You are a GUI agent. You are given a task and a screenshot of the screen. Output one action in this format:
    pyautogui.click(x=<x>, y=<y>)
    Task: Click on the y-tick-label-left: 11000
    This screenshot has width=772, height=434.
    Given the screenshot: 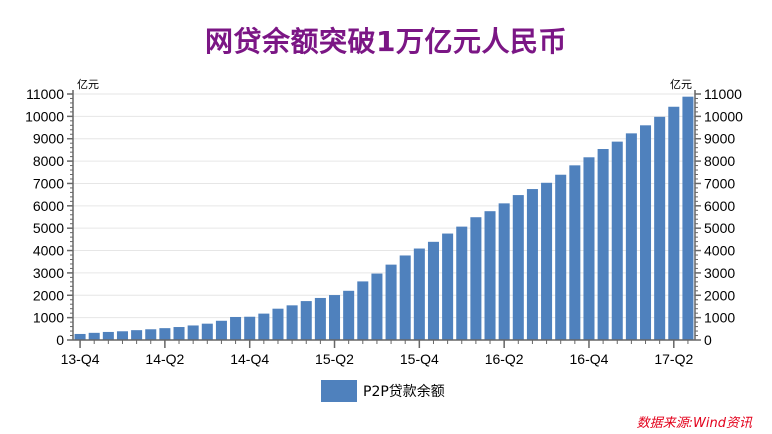 What is the action you would take?
    pyautogui.click(x=45, y=94)
    